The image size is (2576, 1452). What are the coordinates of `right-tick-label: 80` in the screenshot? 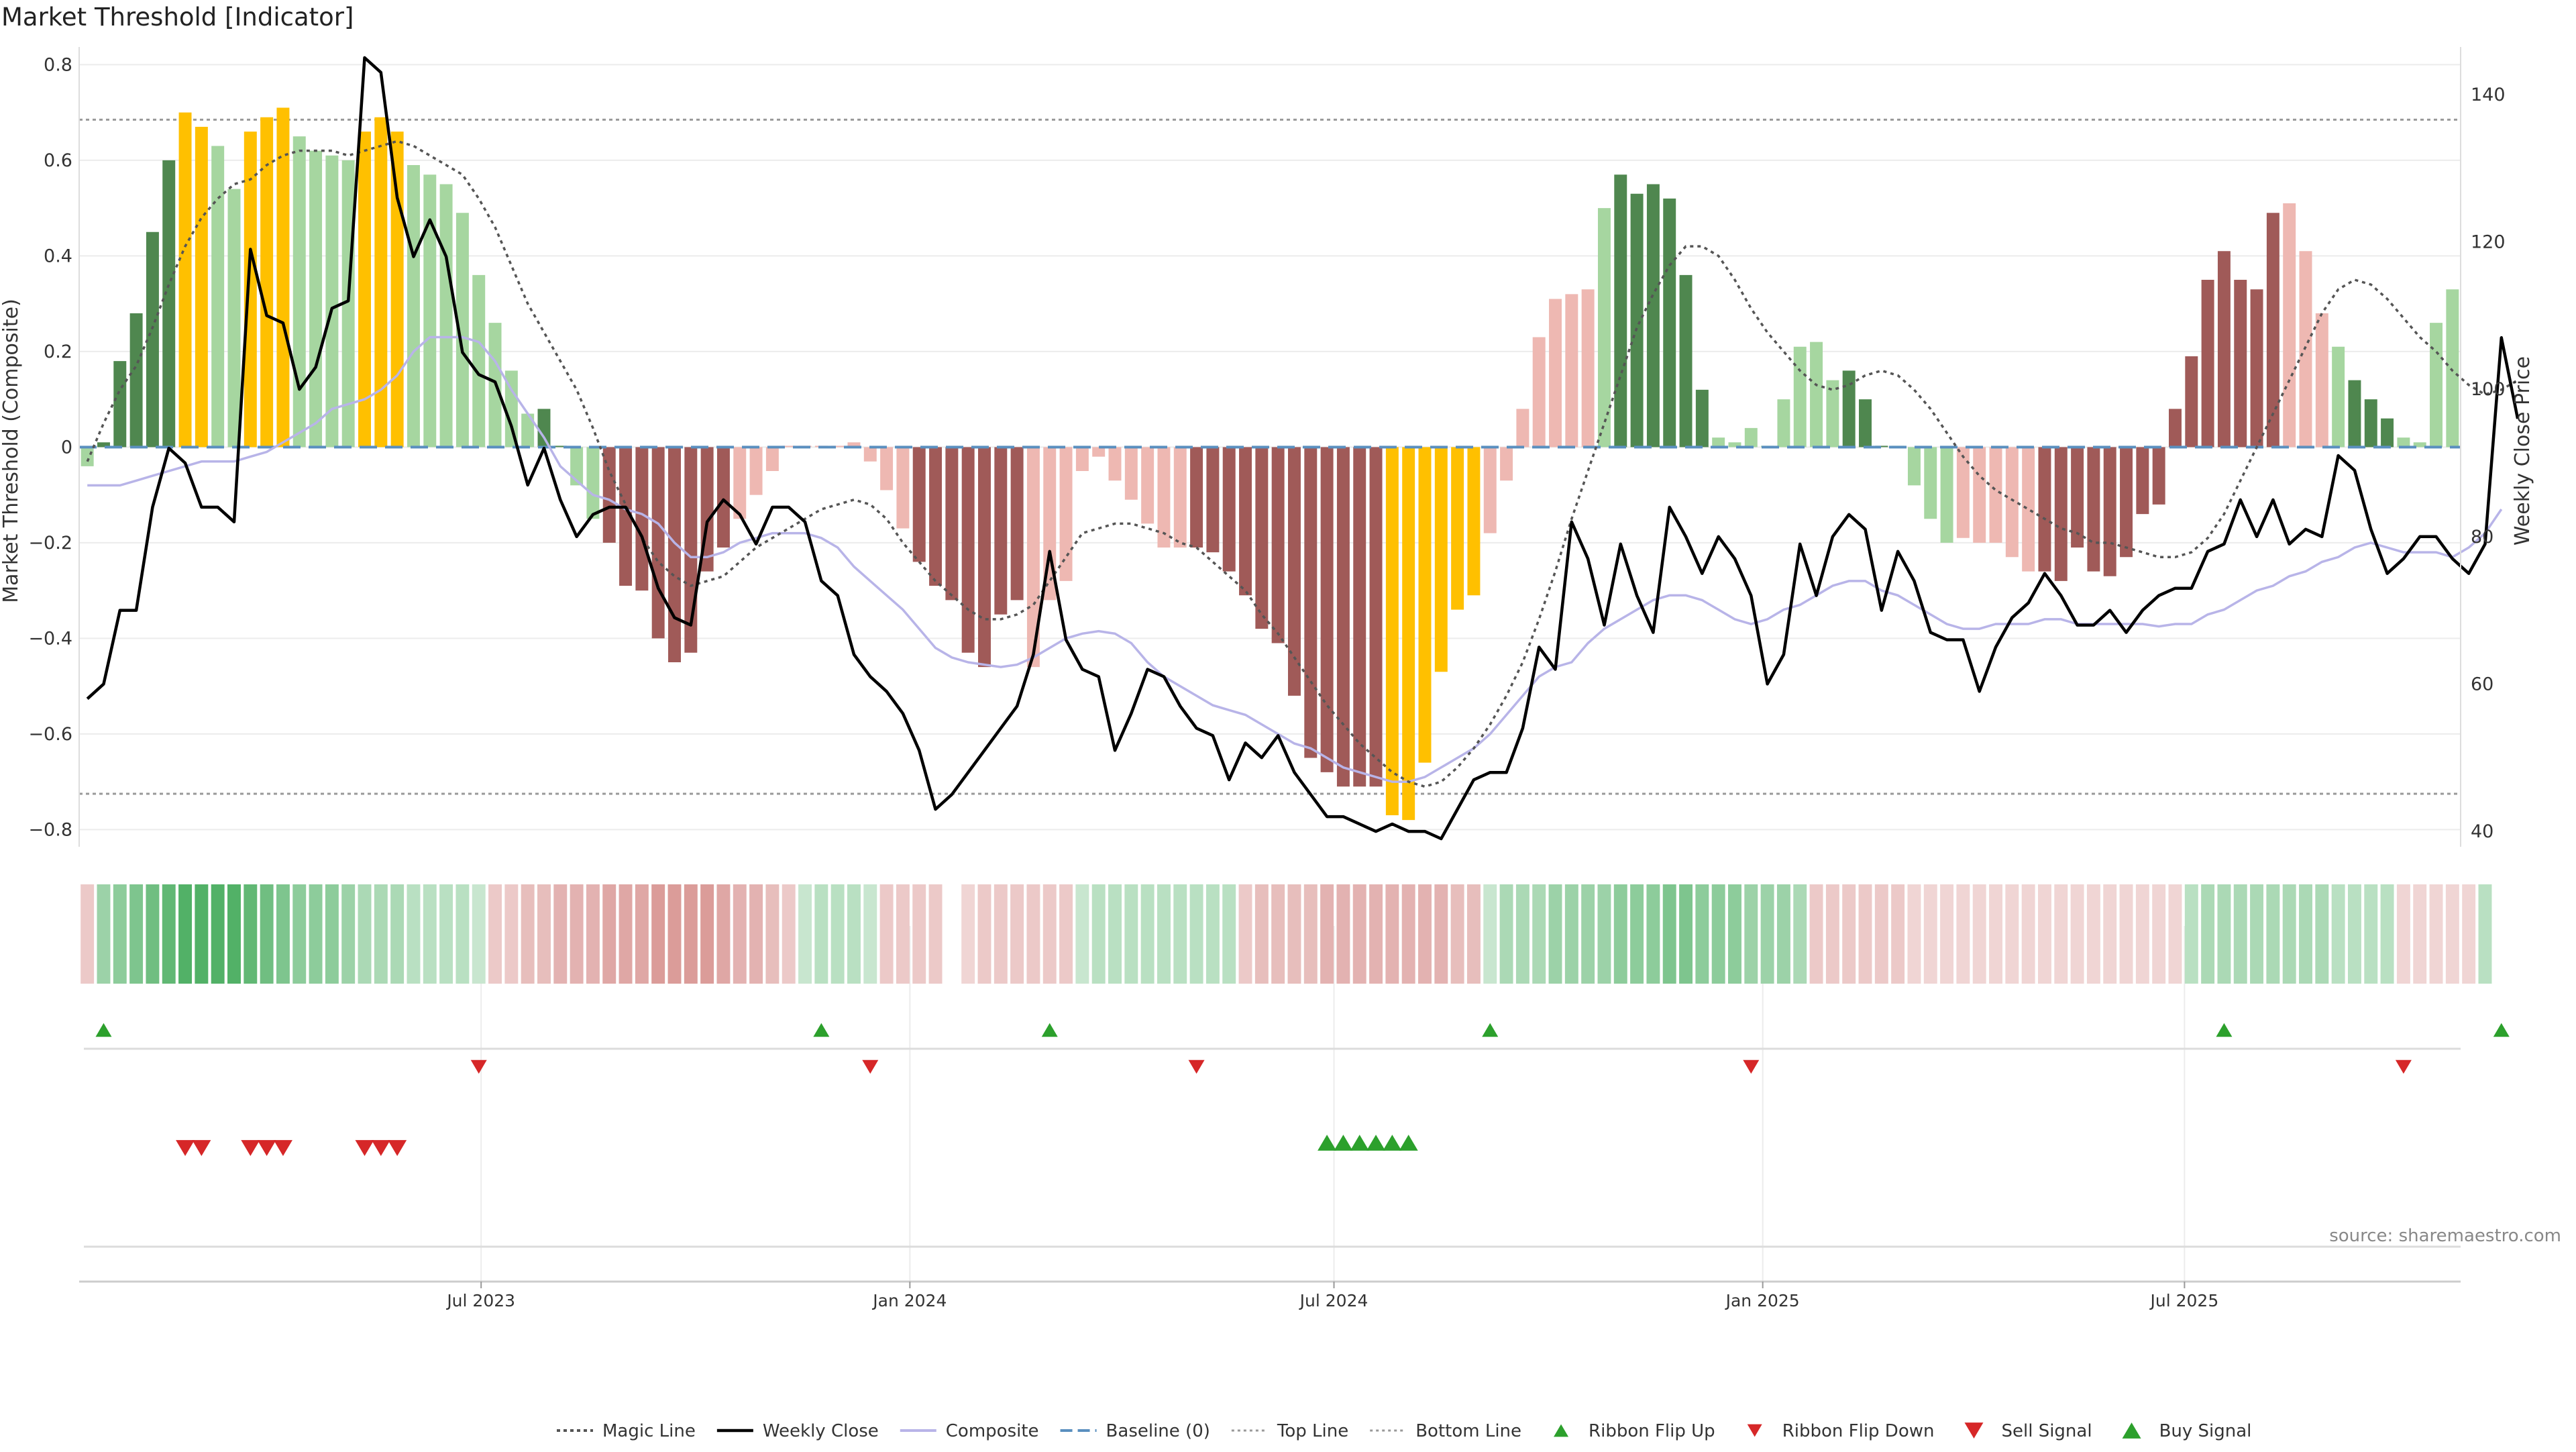 It's located at (2482, 537).